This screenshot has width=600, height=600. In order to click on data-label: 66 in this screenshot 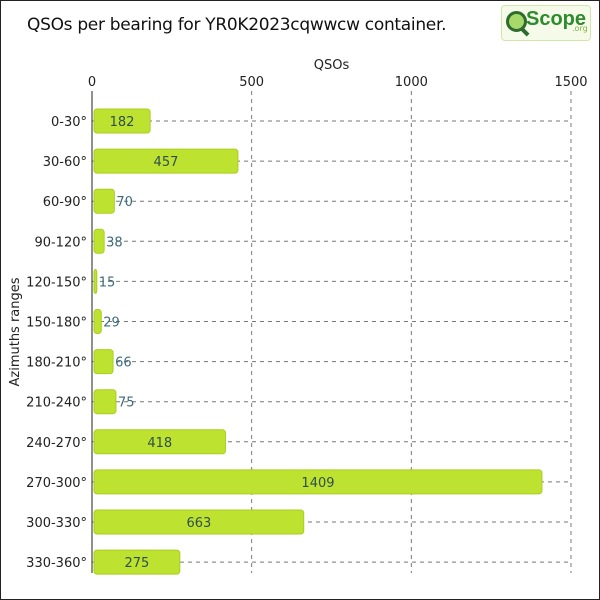, I will do `click(123, 363)`.